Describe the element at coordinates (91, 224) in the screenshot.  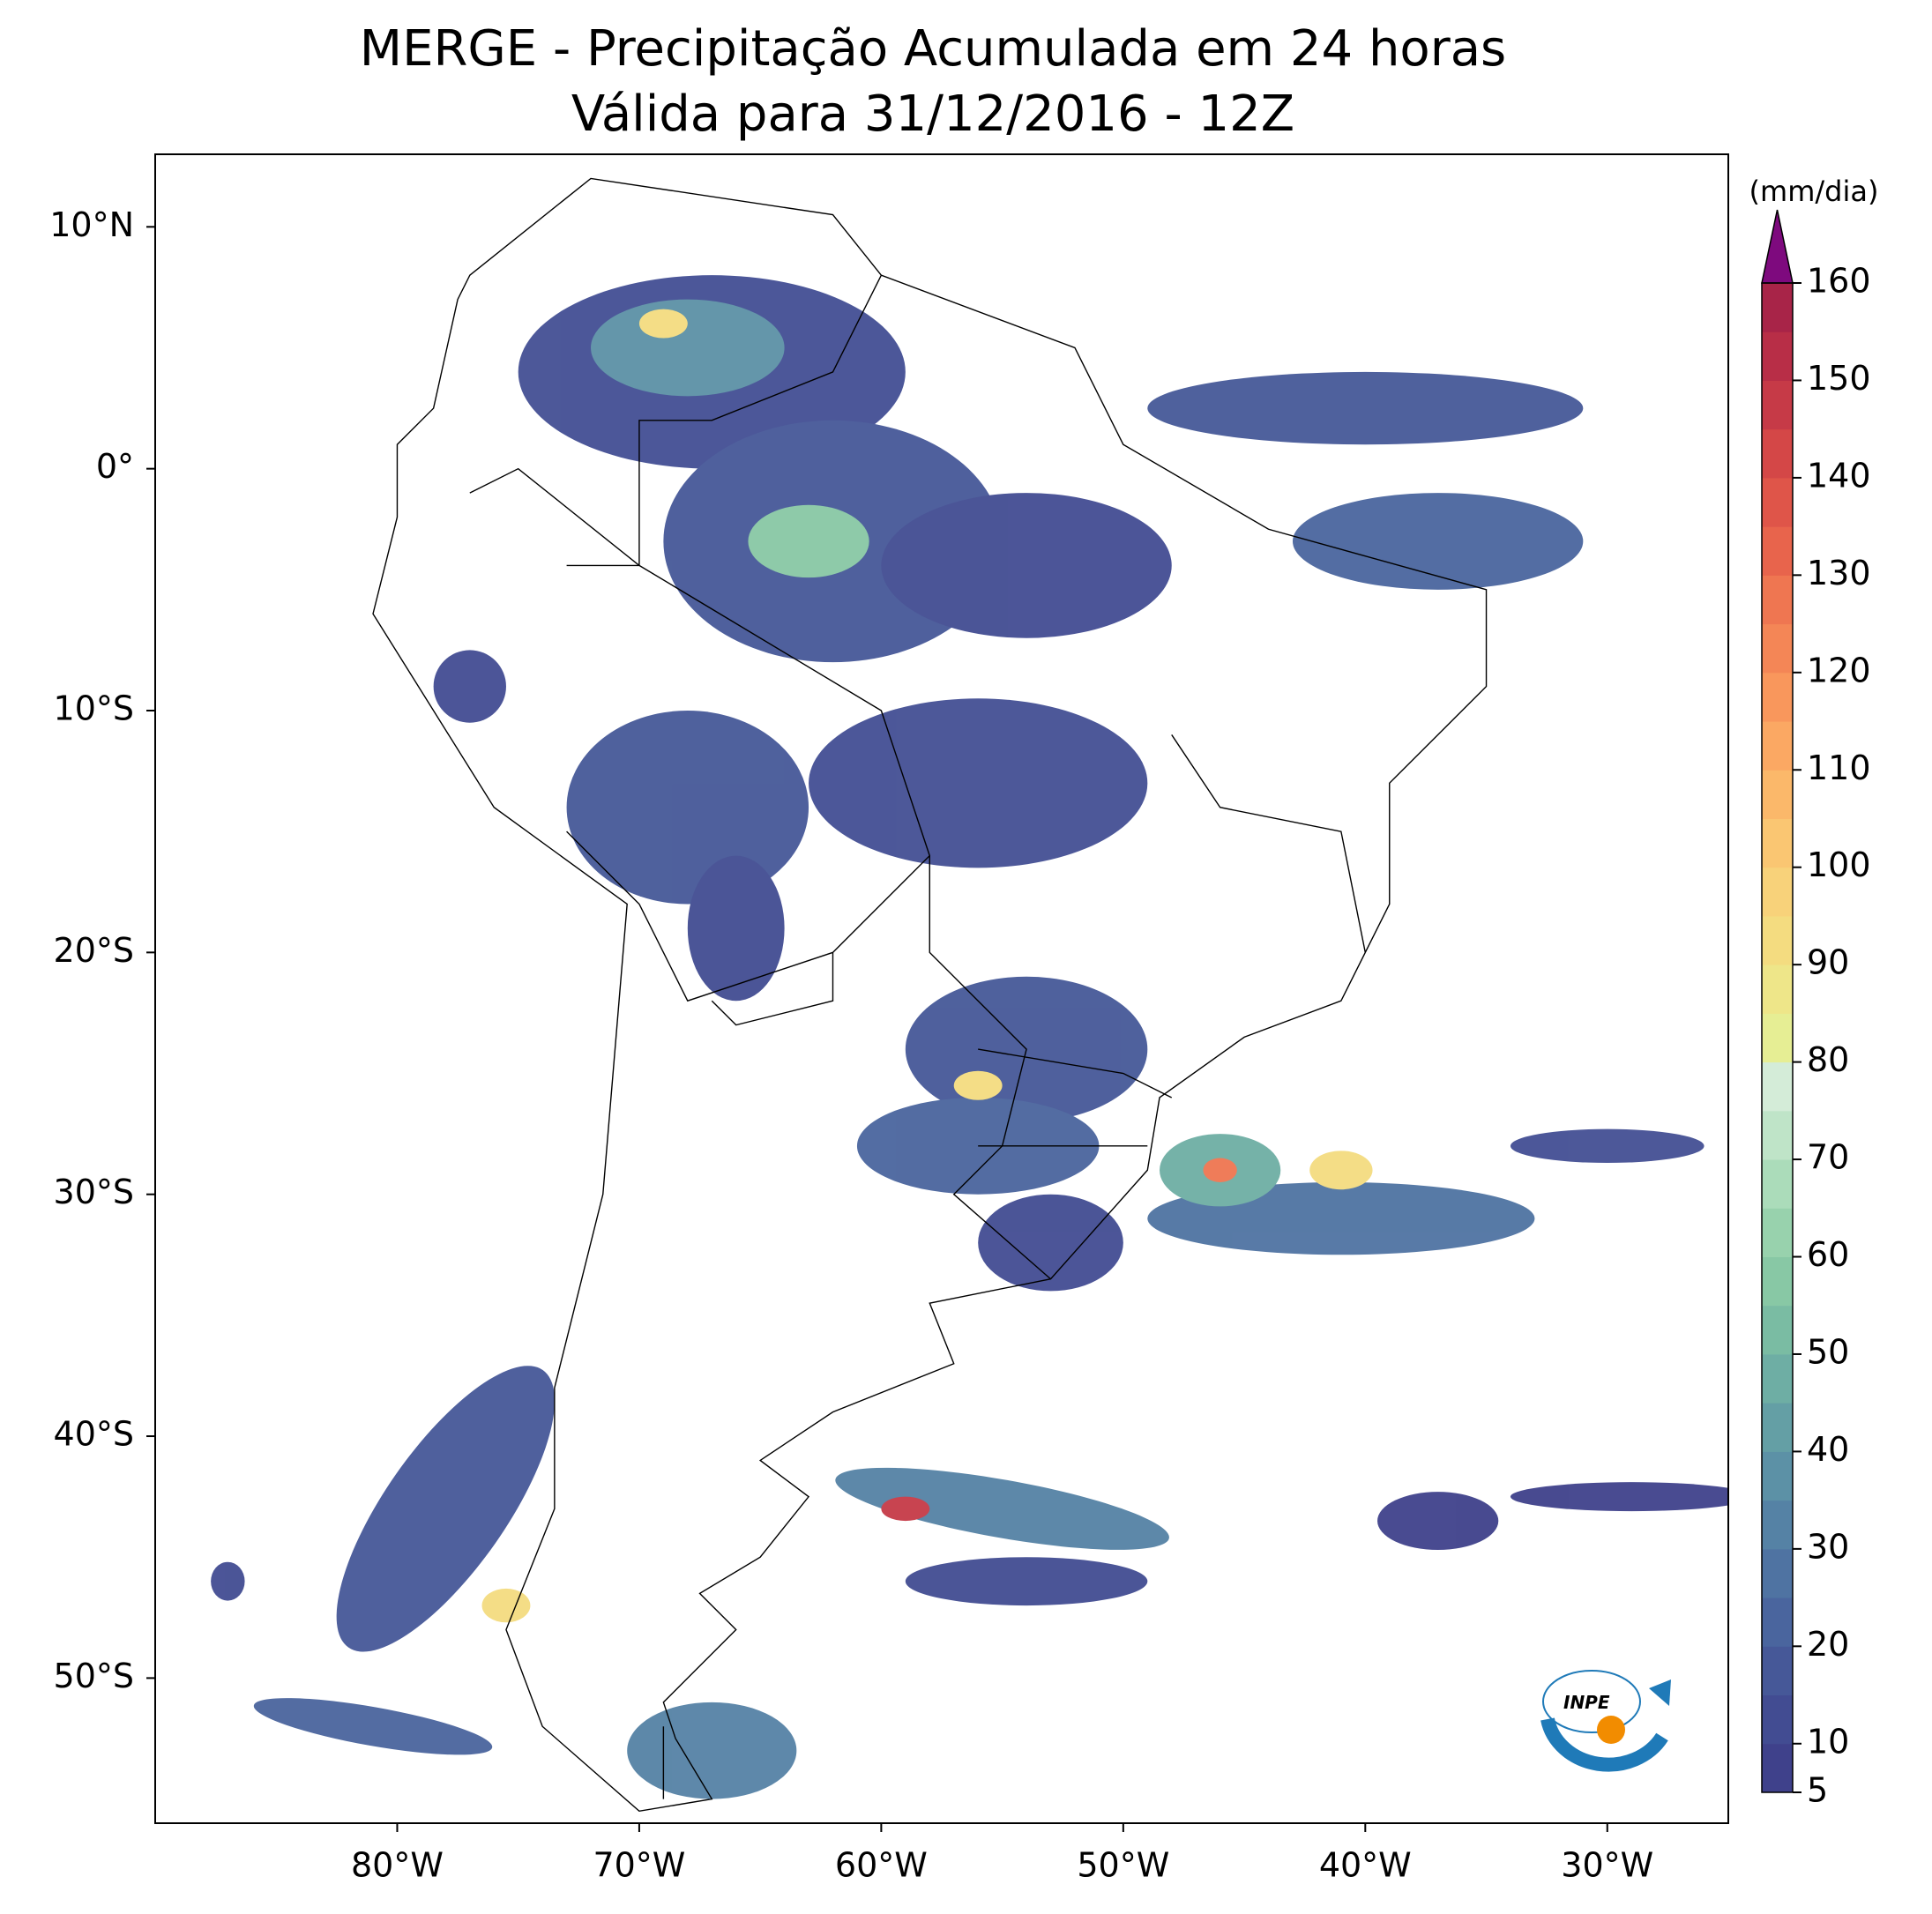
I see `y-tick-label: 10°N` at that location.